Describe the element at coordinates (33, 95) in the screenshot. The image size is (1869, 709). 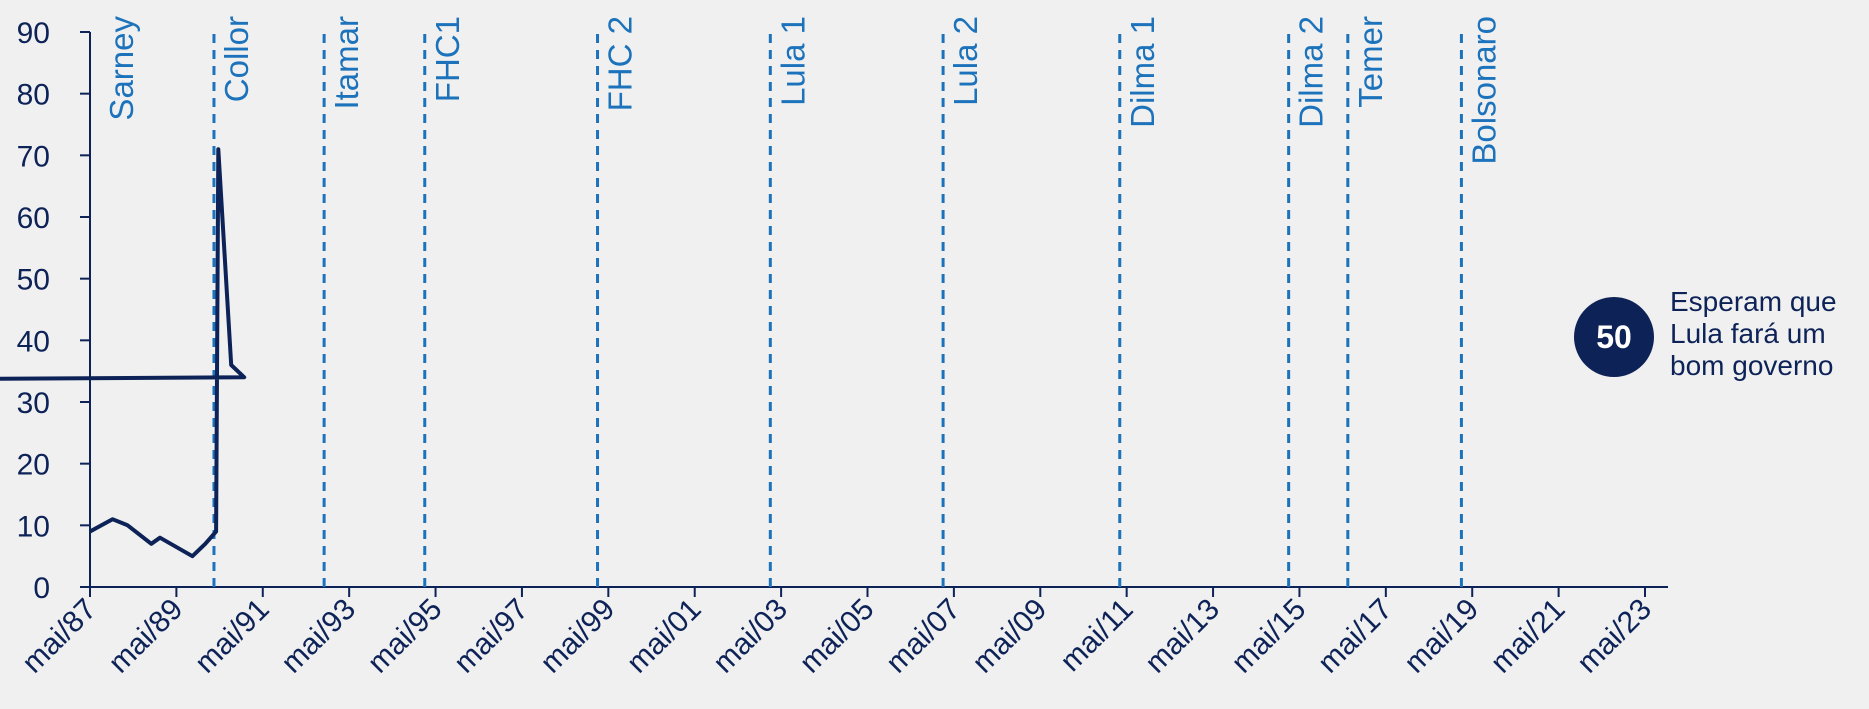
I see `y-tick-label: 80` at that location.